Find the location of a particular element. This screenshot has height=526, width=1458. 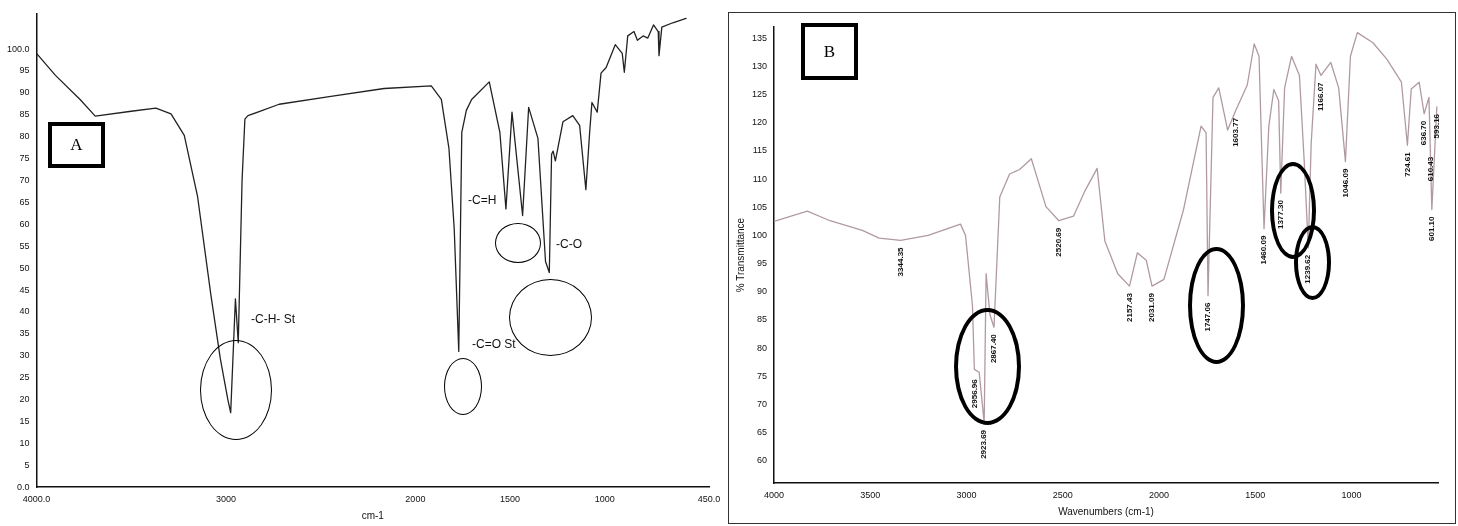

y-axis-title: % Transmittance is located at coordinates (740, 255).